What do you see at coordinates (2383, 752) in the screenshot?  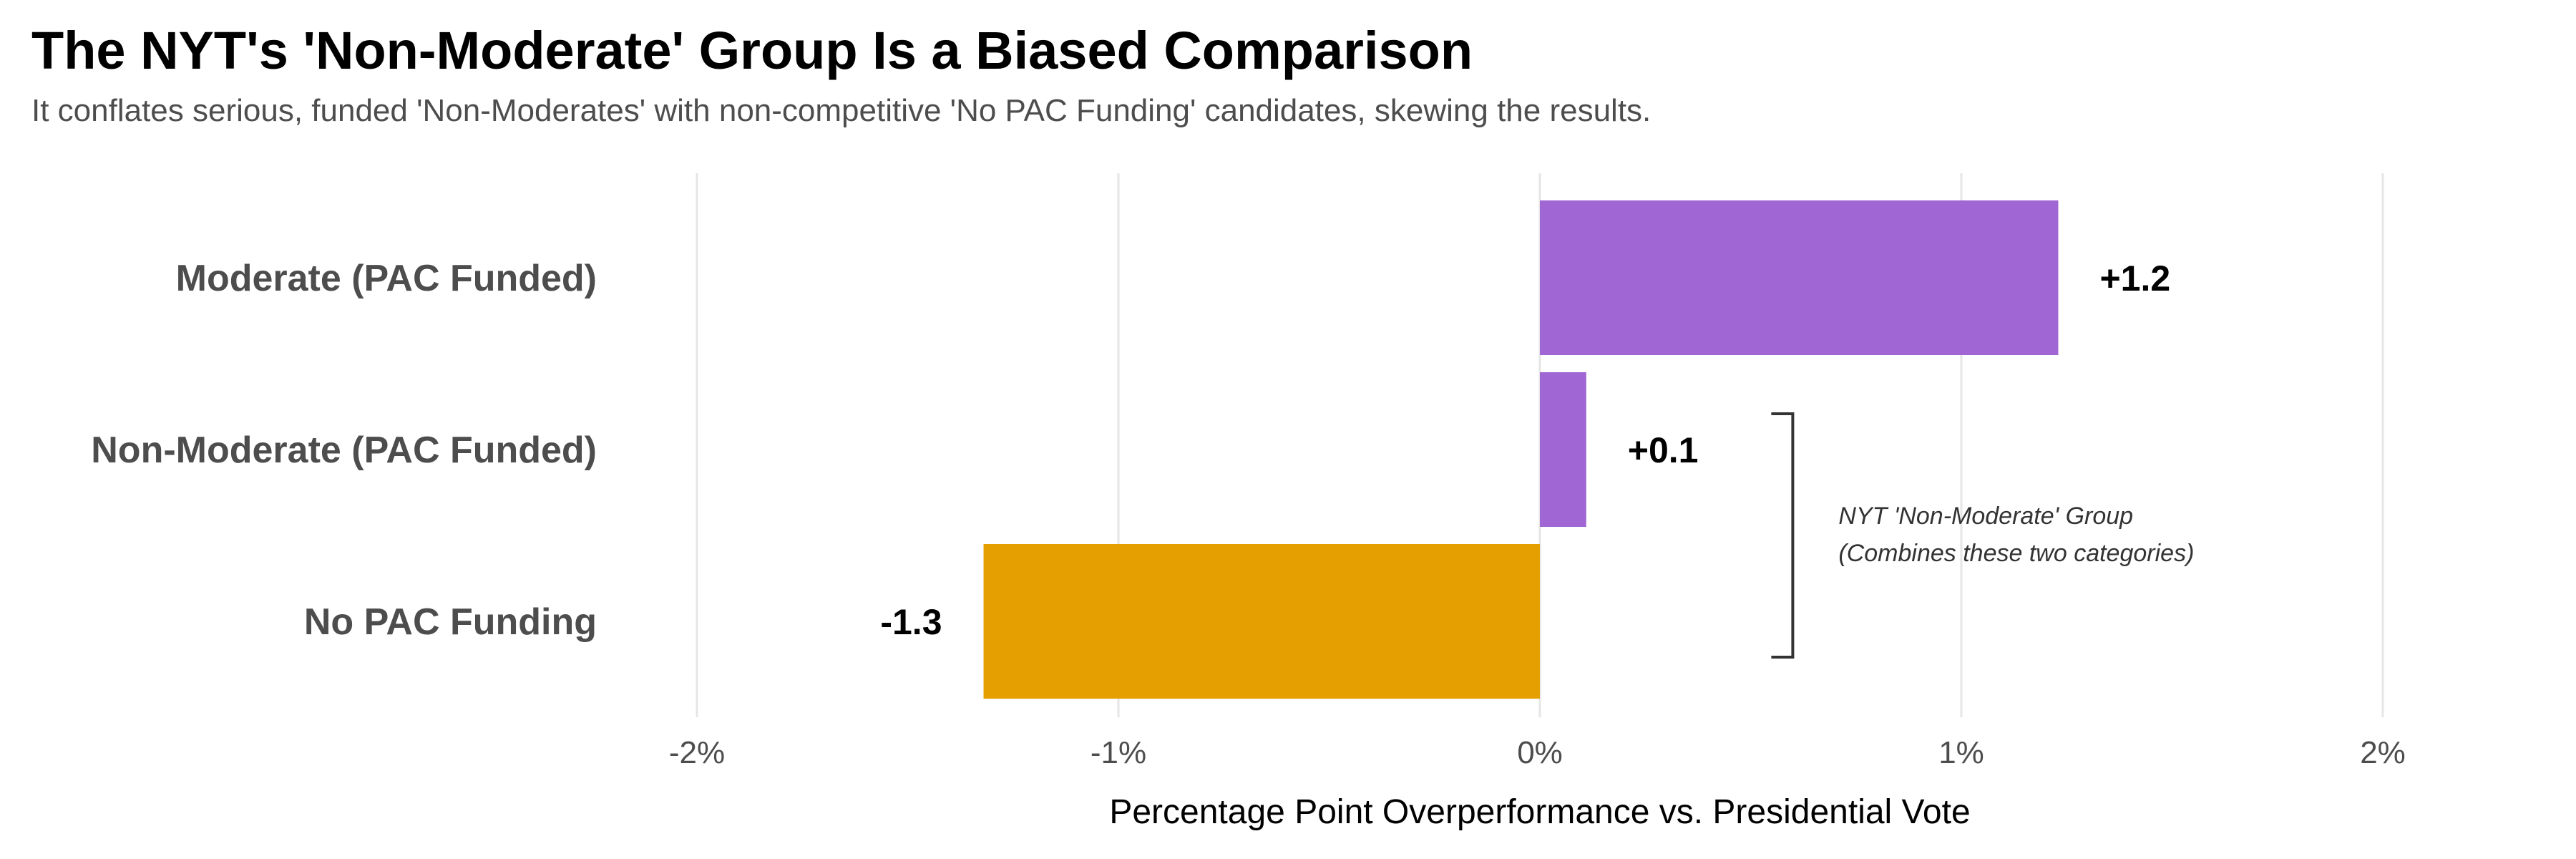 I see `x-tick-label: 2%` at bounding box center [2383, 752].